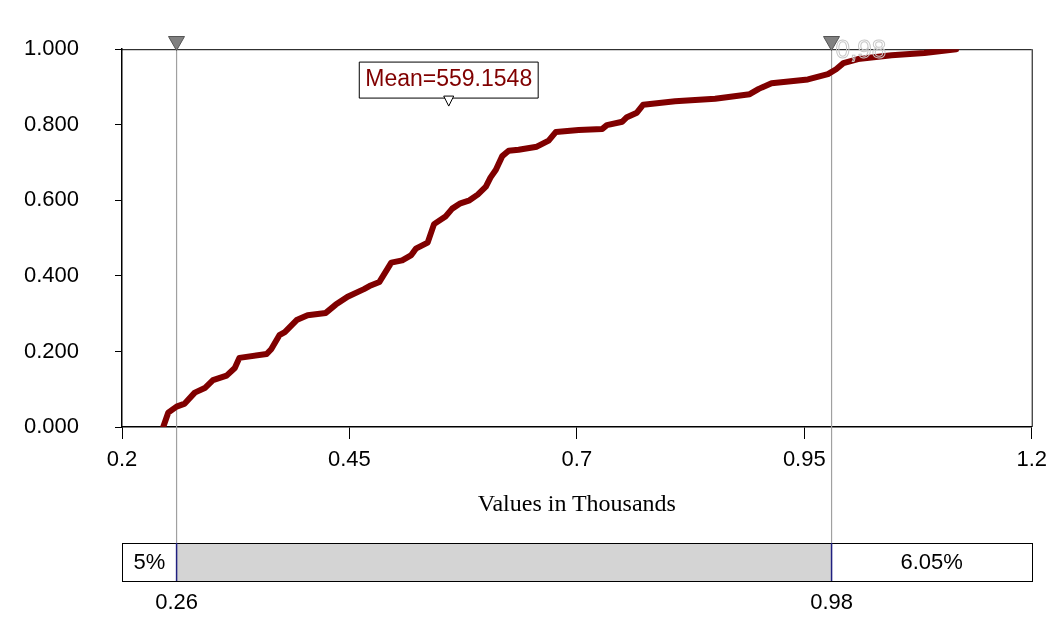  I want to click on y-tick-label: 0.200, so click(51, 350).